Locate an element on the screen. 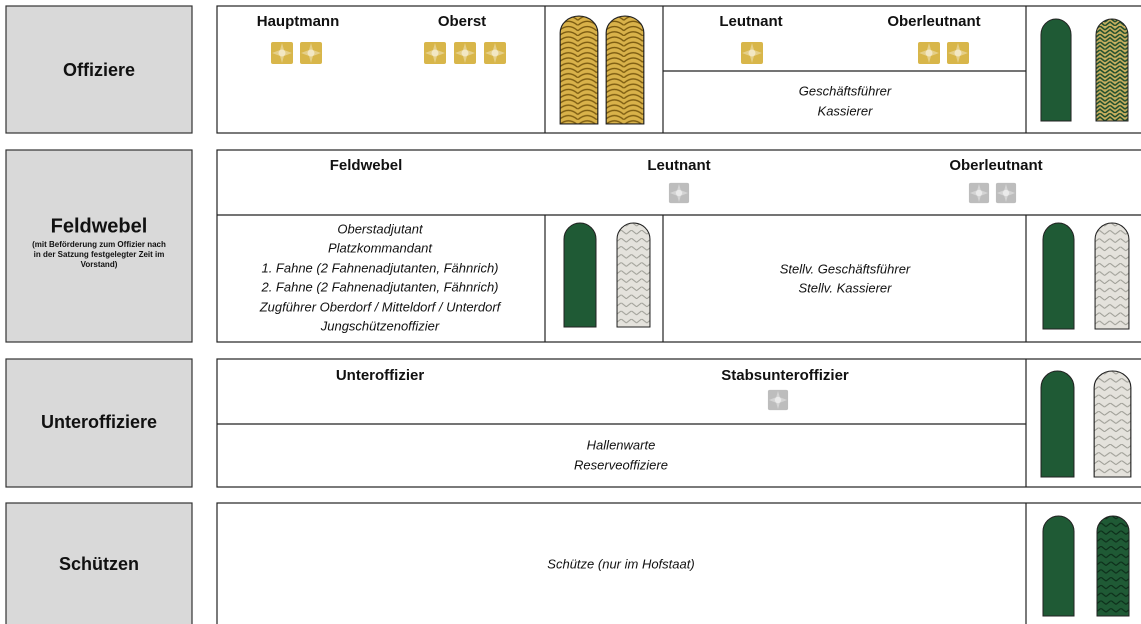  row-label: Offiziere is located at coordinates (99, 70).